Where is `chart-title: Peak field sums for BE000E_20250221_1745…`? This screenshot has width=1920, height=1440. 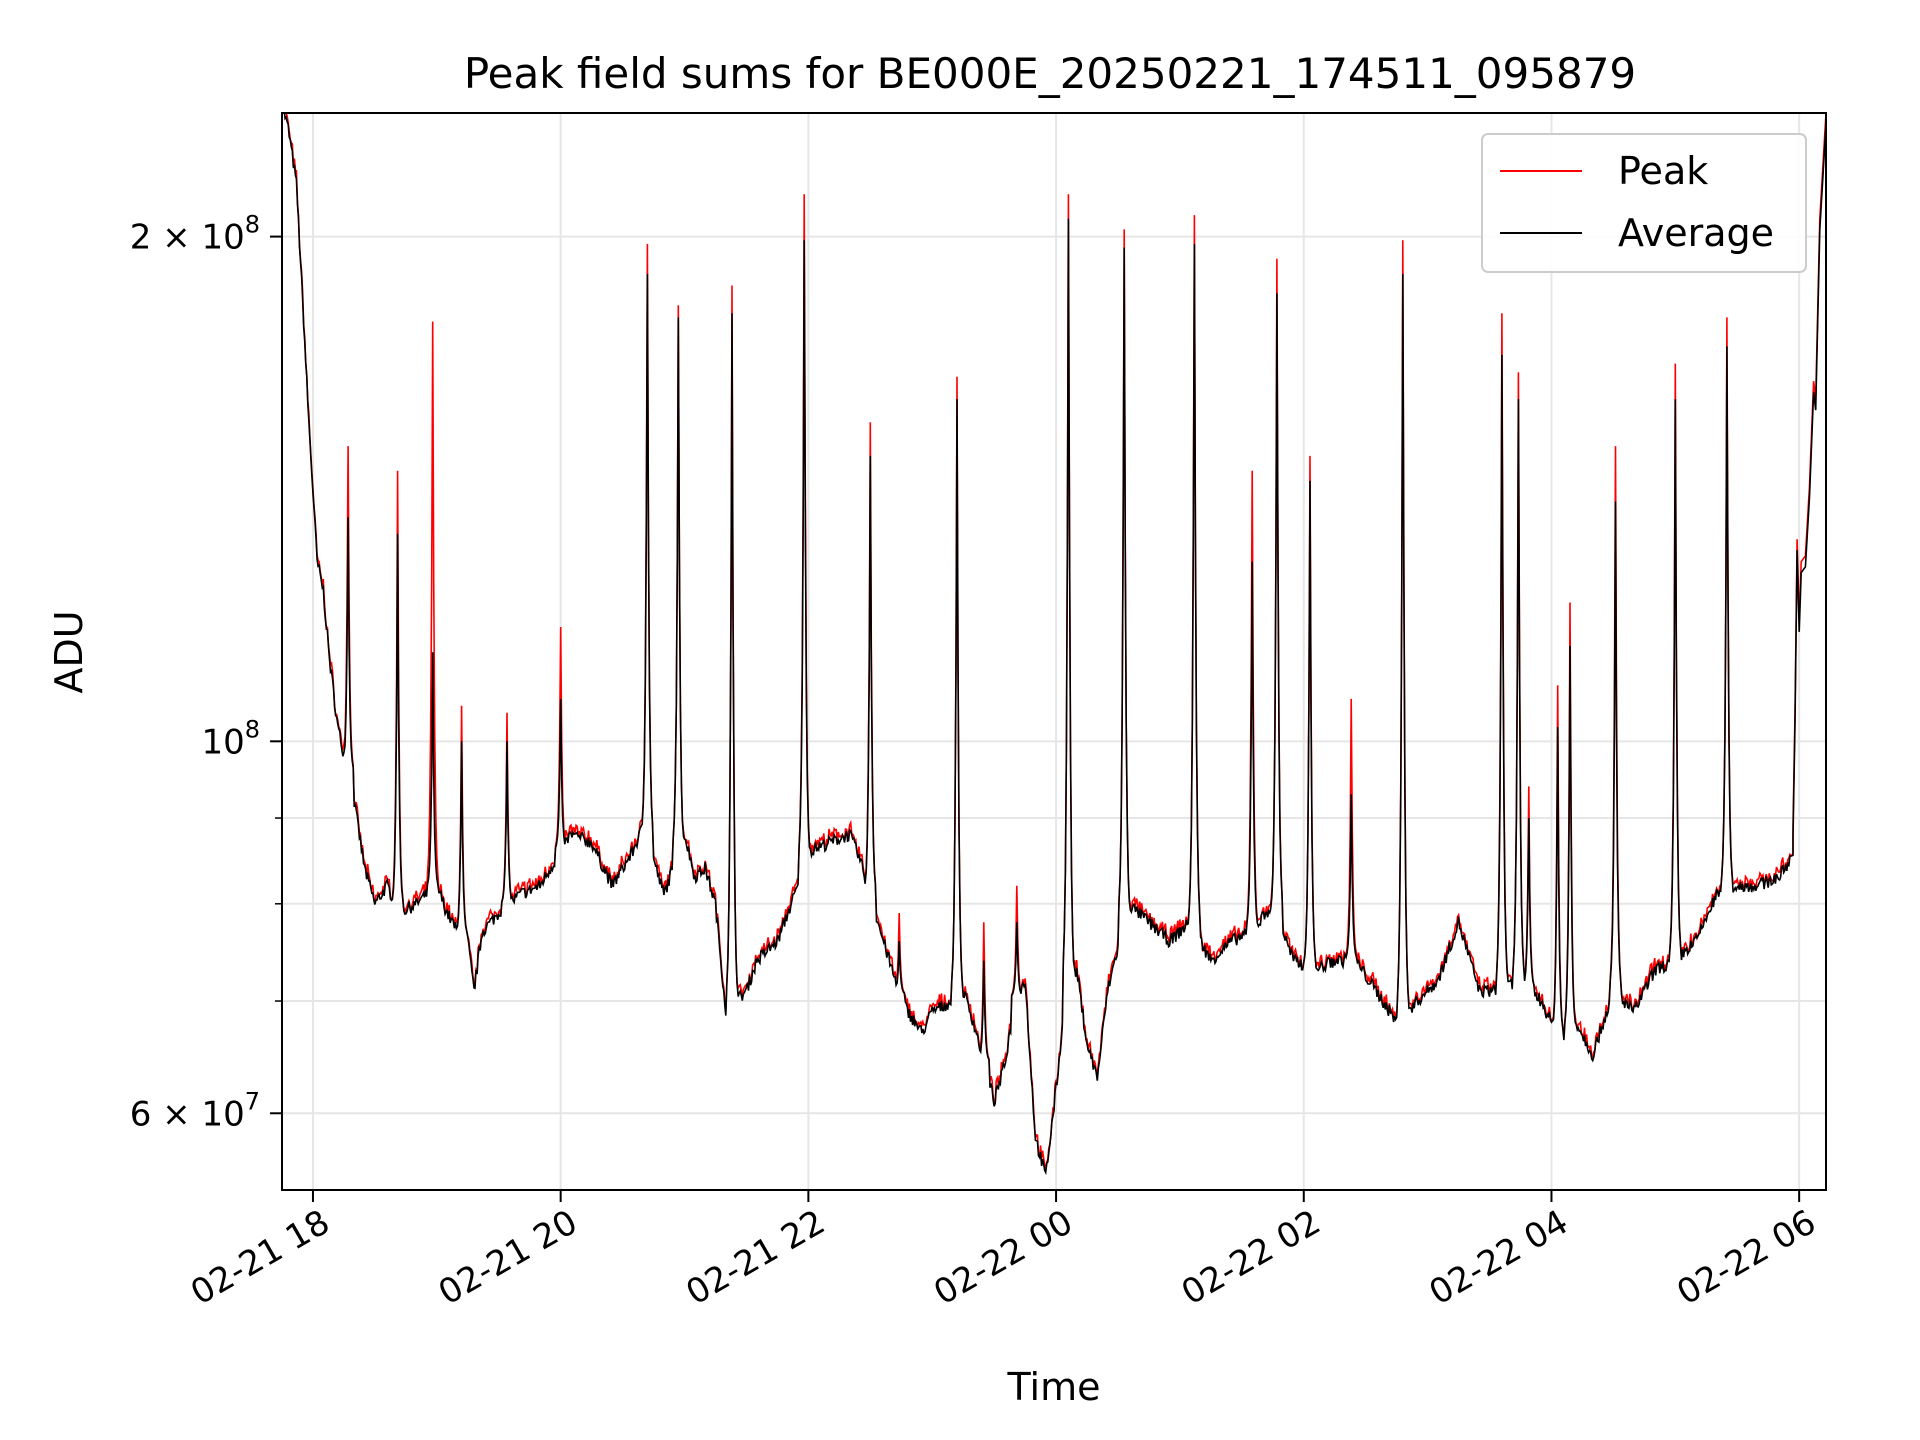
chart-title: Peak field sums for BE000E_20250221_1745… is located at coordinates (1050, 73).